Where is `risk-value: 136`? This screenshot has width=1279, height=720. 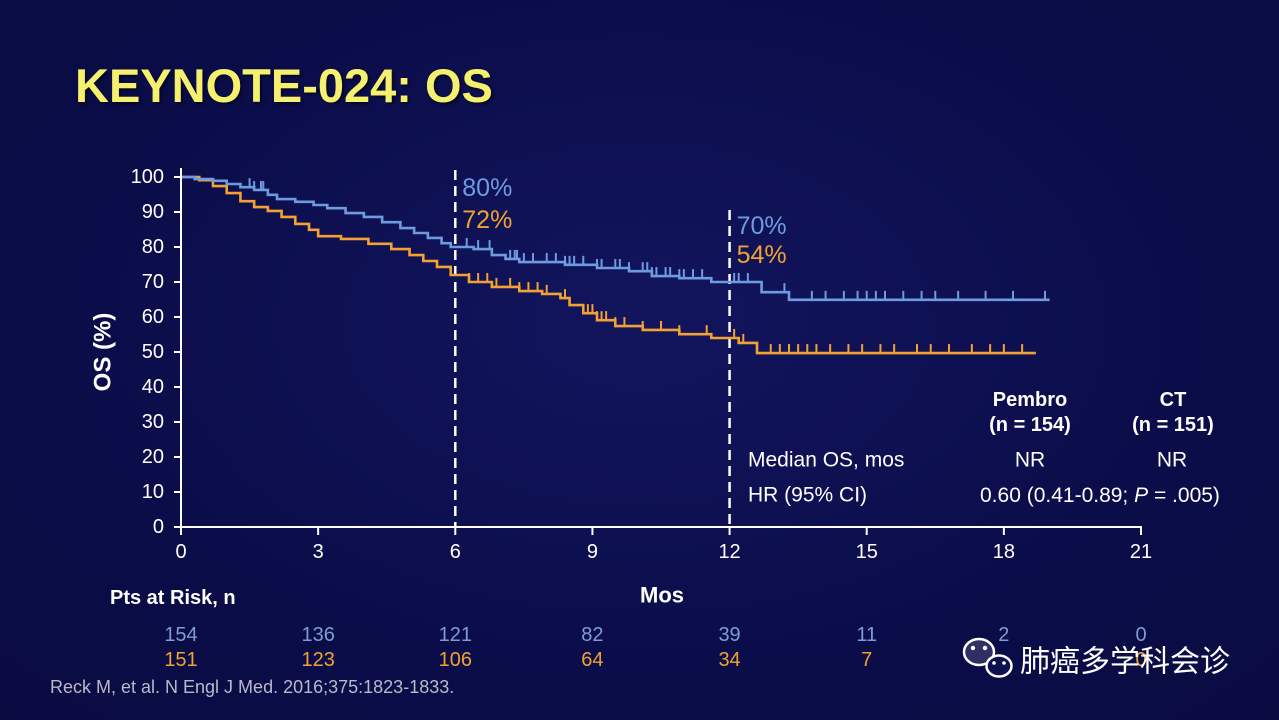
risk-value: 136 is located at coordinates (317, 635).